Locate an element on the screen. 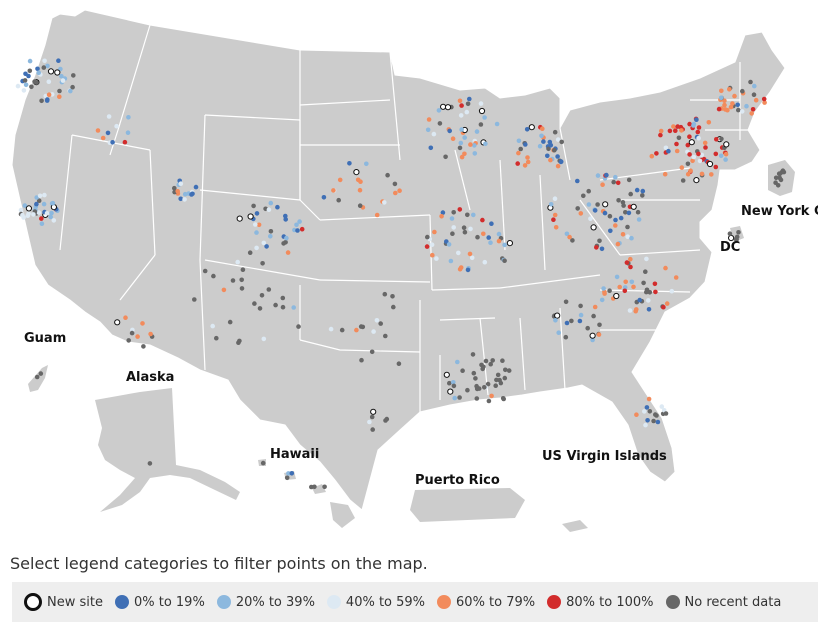 This screenshot has height=626, width=818. legend-item-80-100: 80% to 100% is located at coordinates (600, 602).